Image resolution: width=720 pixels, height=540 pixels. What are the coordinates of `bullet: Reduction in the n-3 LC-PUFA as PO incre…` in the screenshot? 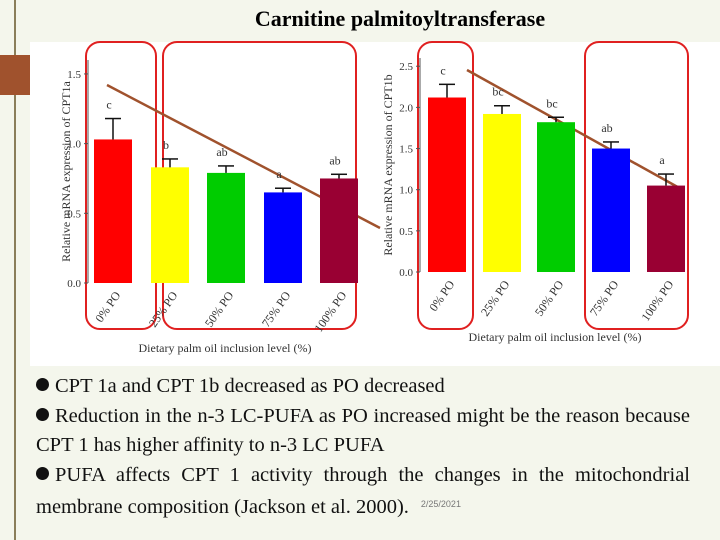 It's located at (363, 431).